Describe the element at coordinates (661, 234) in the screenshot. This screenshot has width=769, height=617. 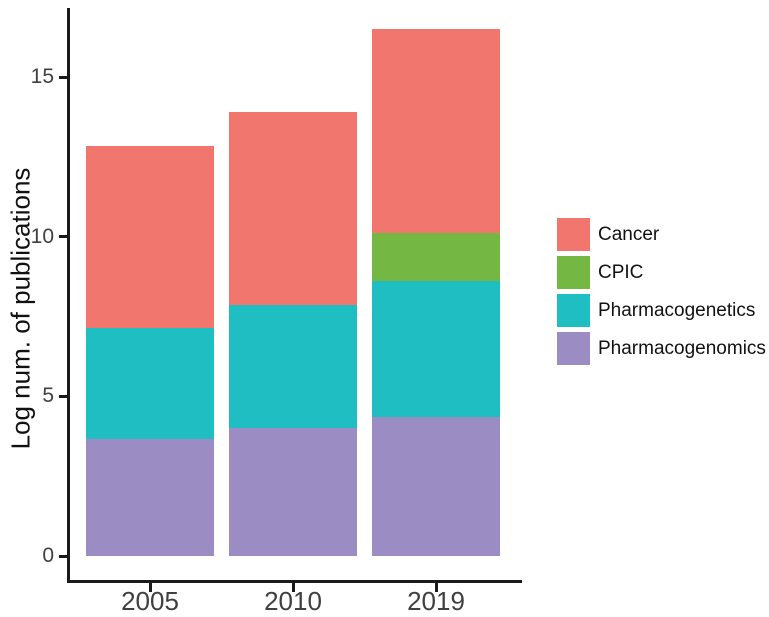
I see `legend-item-cancer: Cancer` at that location.